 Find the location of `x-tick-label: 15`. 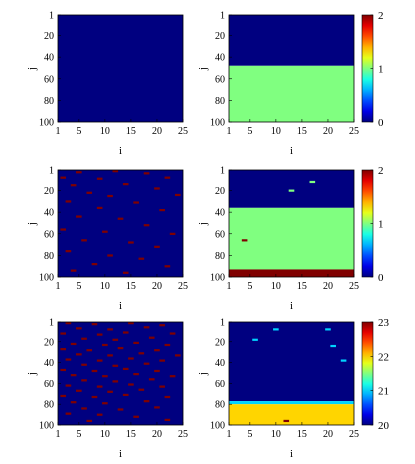

x-tick-label: 15 is located at coordinates (131, 131).